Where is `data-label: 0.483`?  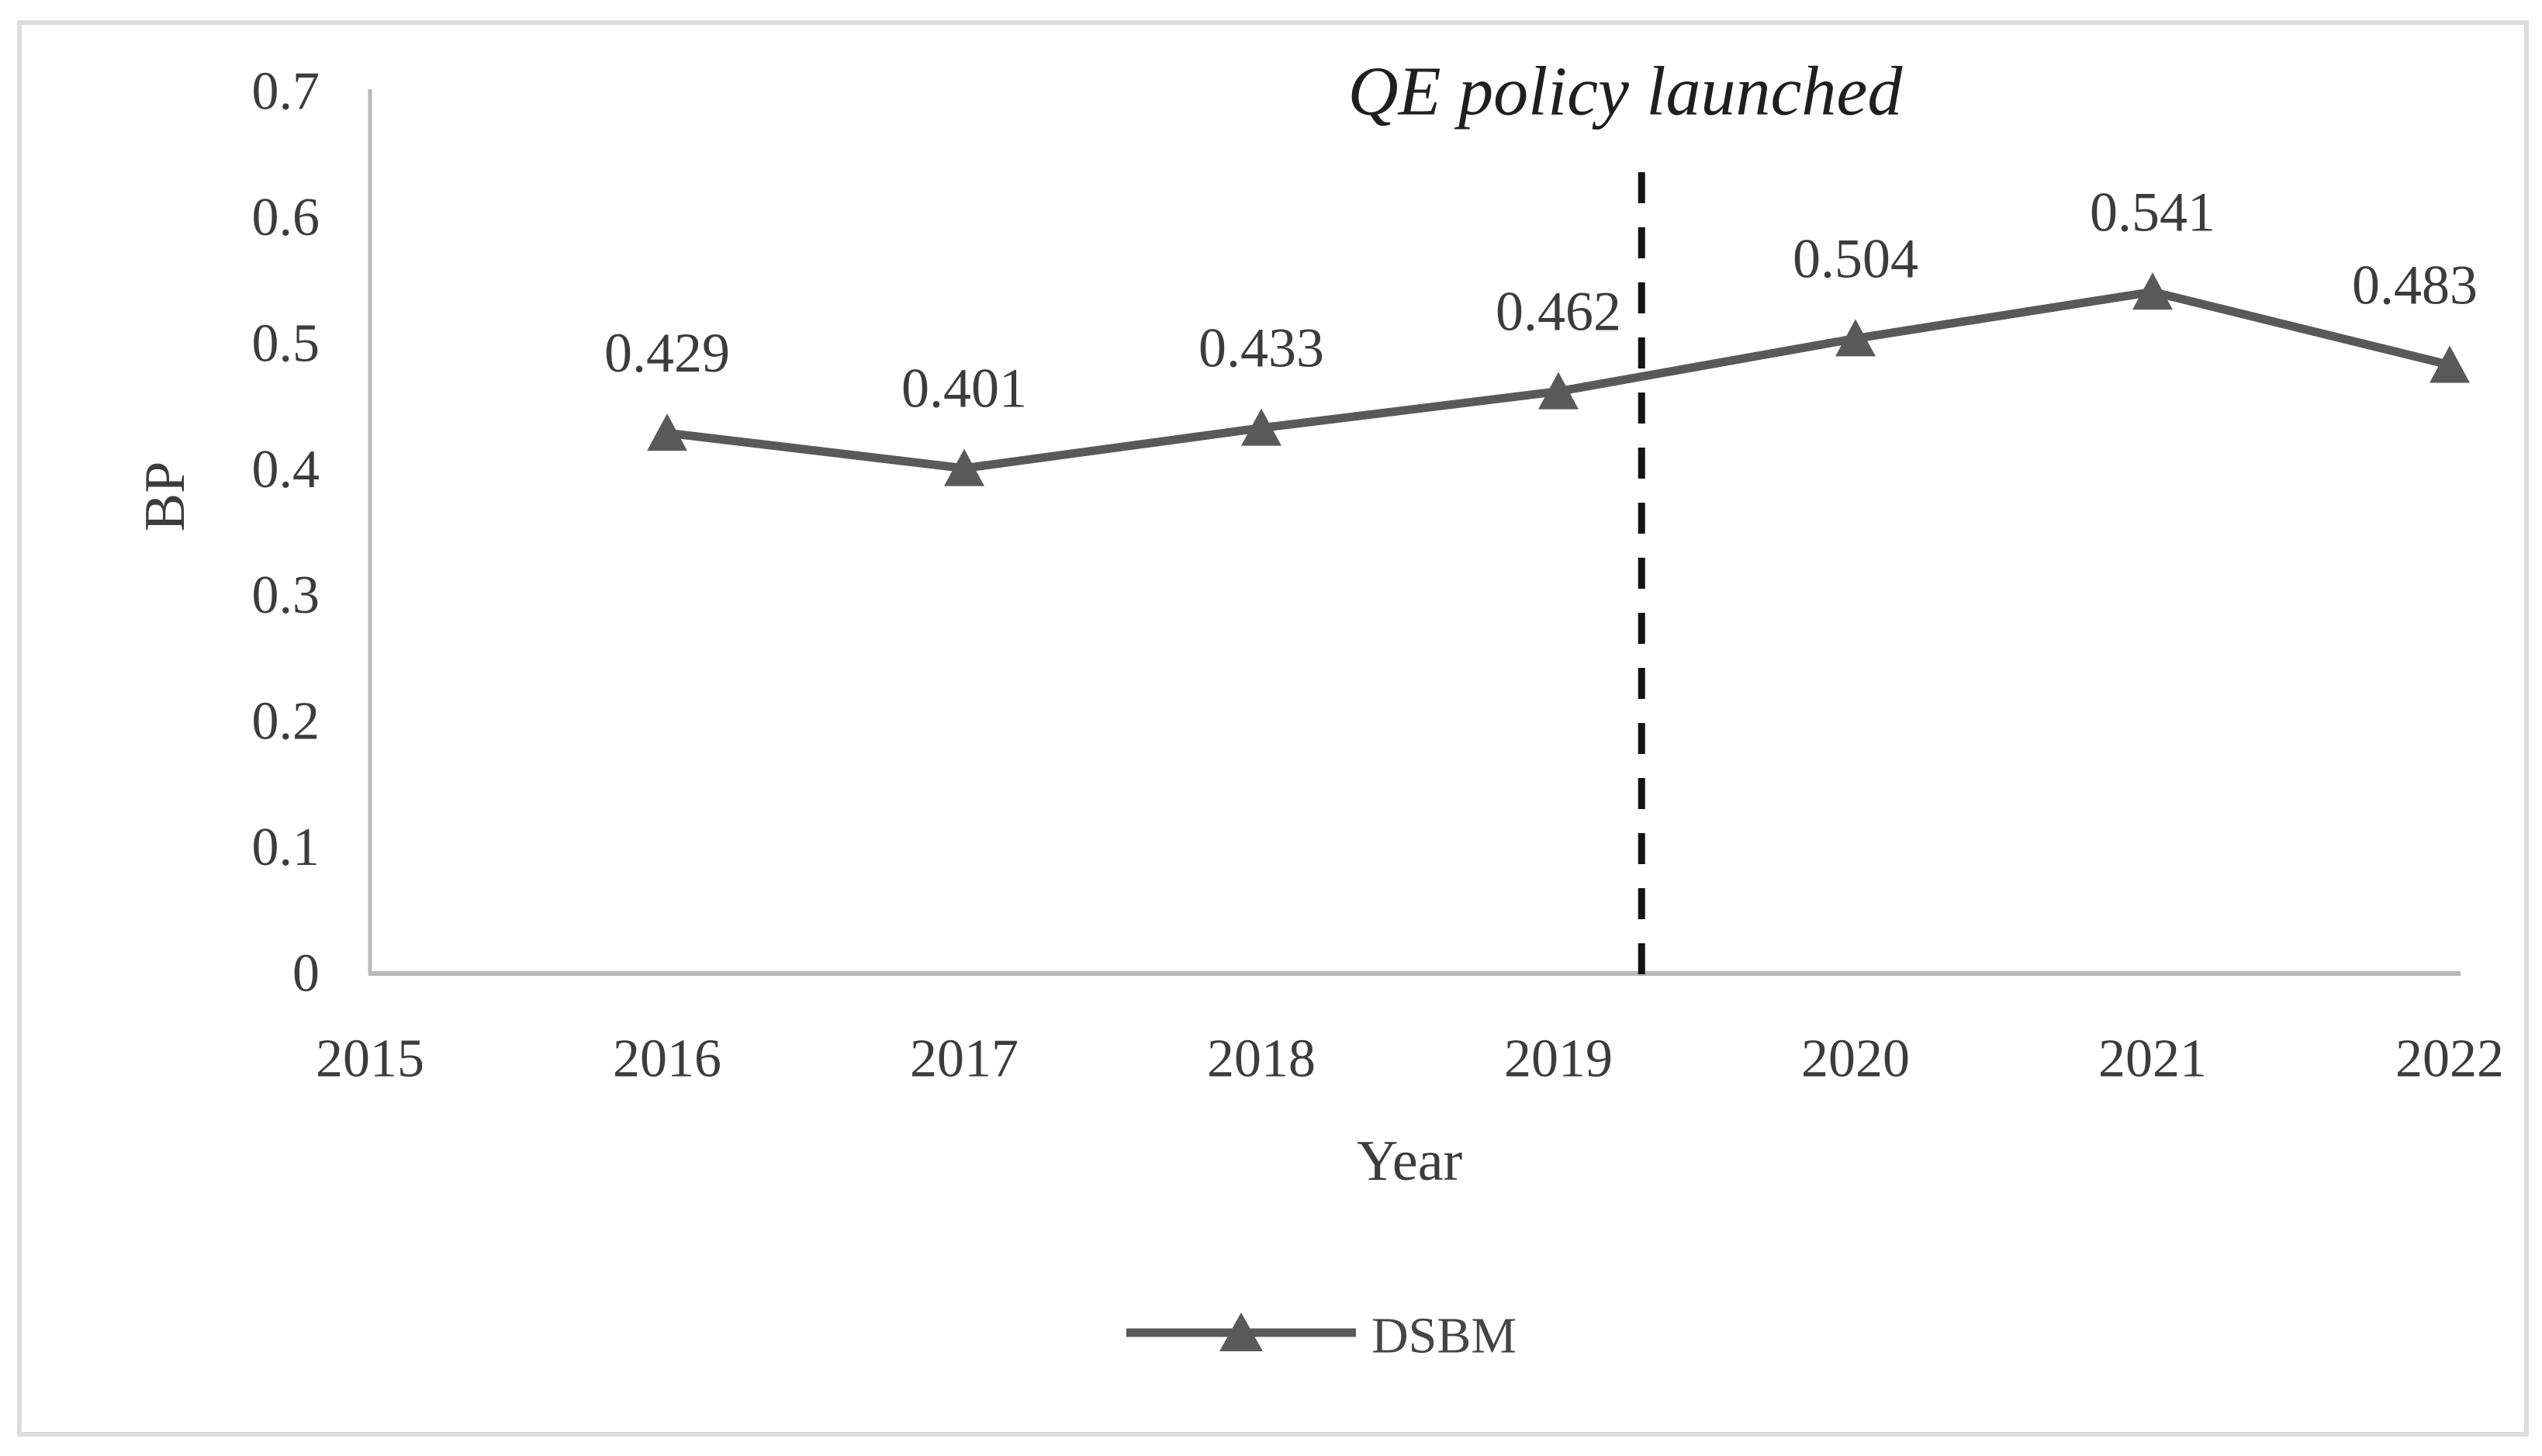
data-label: 0.483 is located at coordinates (2415, 285).